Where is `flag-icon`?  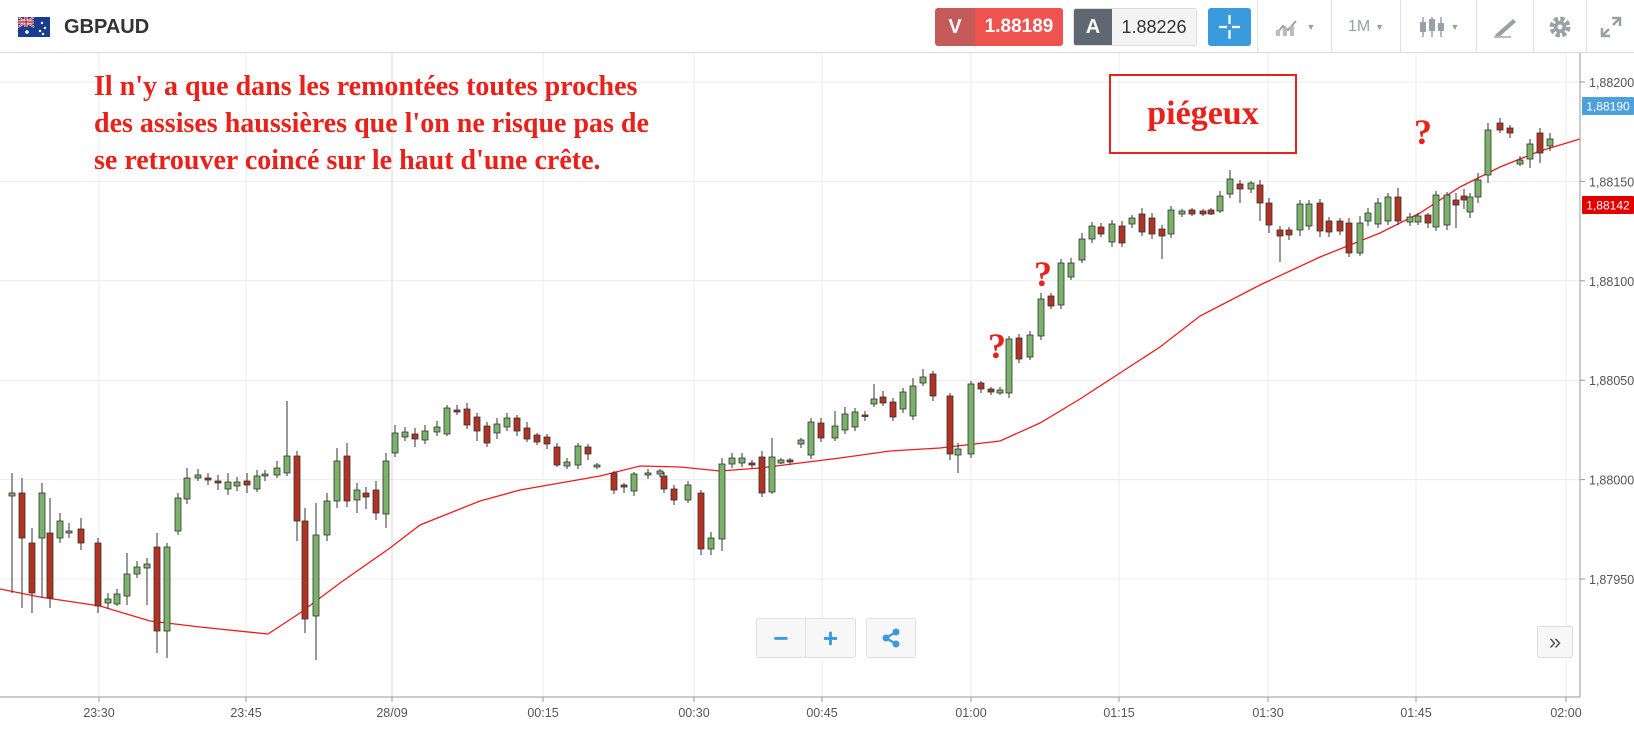
flag-icon is located at coordinates (34, 27).